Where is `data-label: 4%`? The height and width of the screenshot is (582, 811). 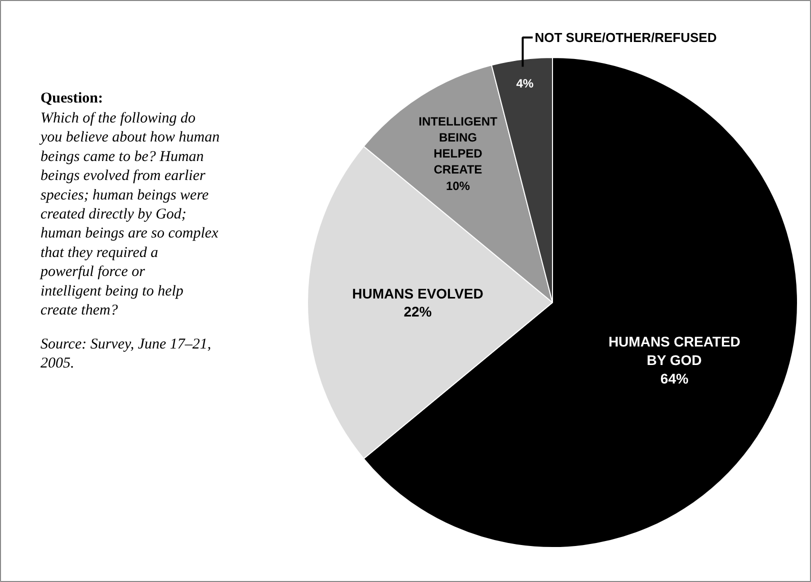 data-label: 4% is located at coordinates (525, 83).